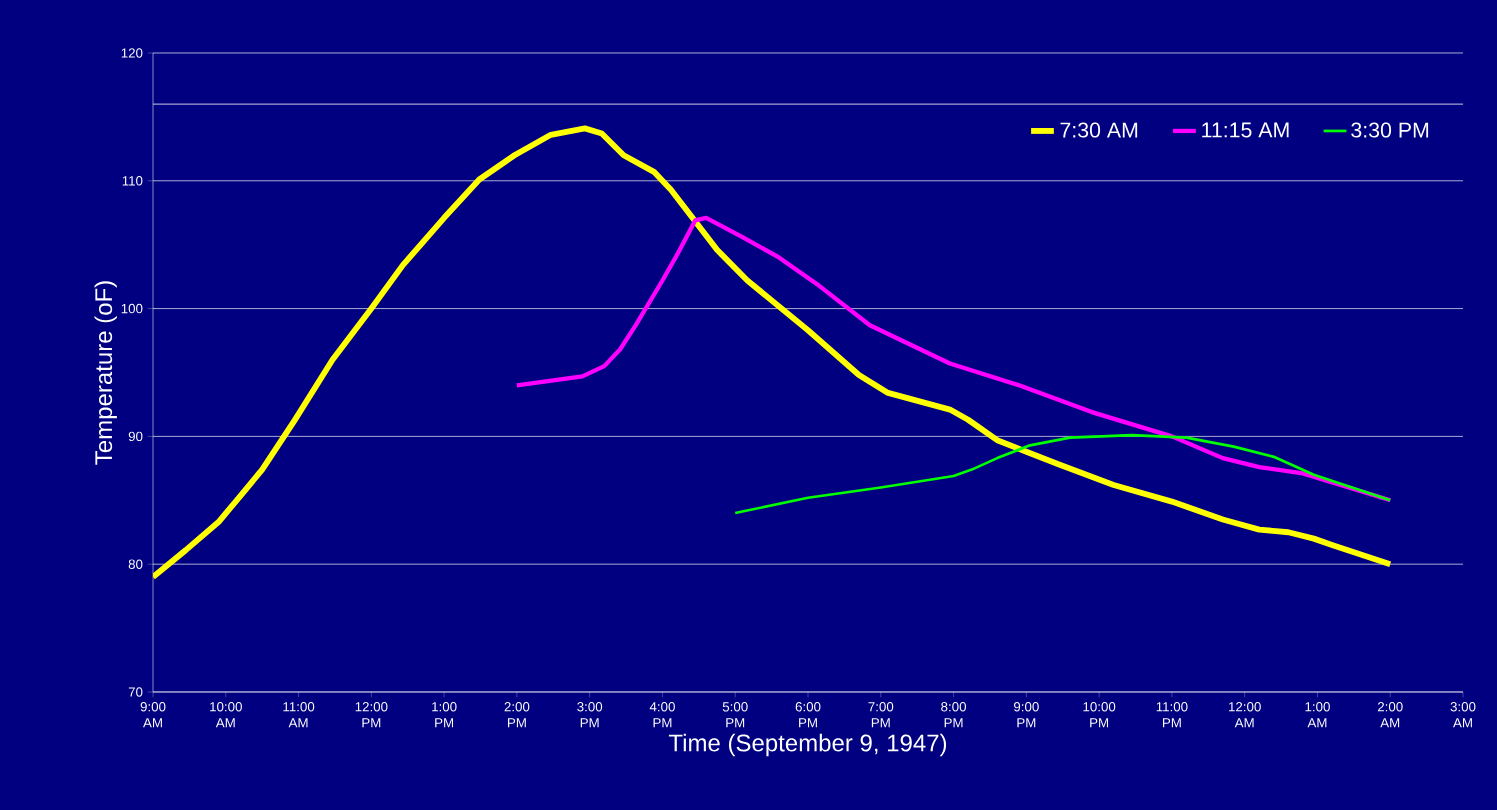  Describe the element at coordinates (881, 715) in the screenshot. I see `x-tick-label: 7:00 PM` at that location.